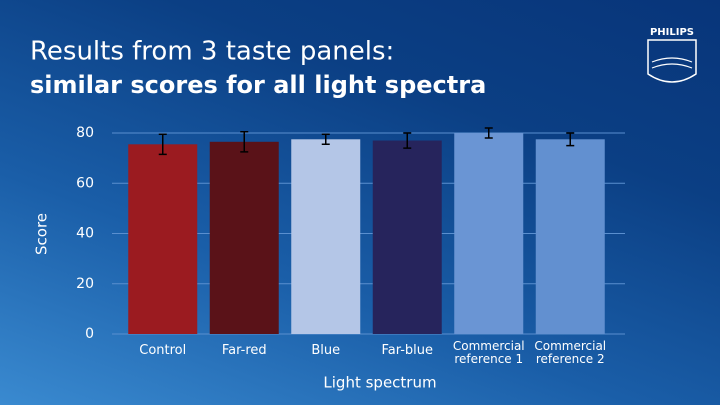 The width and height of the screenshot is (720, 405). I want to click on x-tick-label: Far-blue, so click(407, 350).